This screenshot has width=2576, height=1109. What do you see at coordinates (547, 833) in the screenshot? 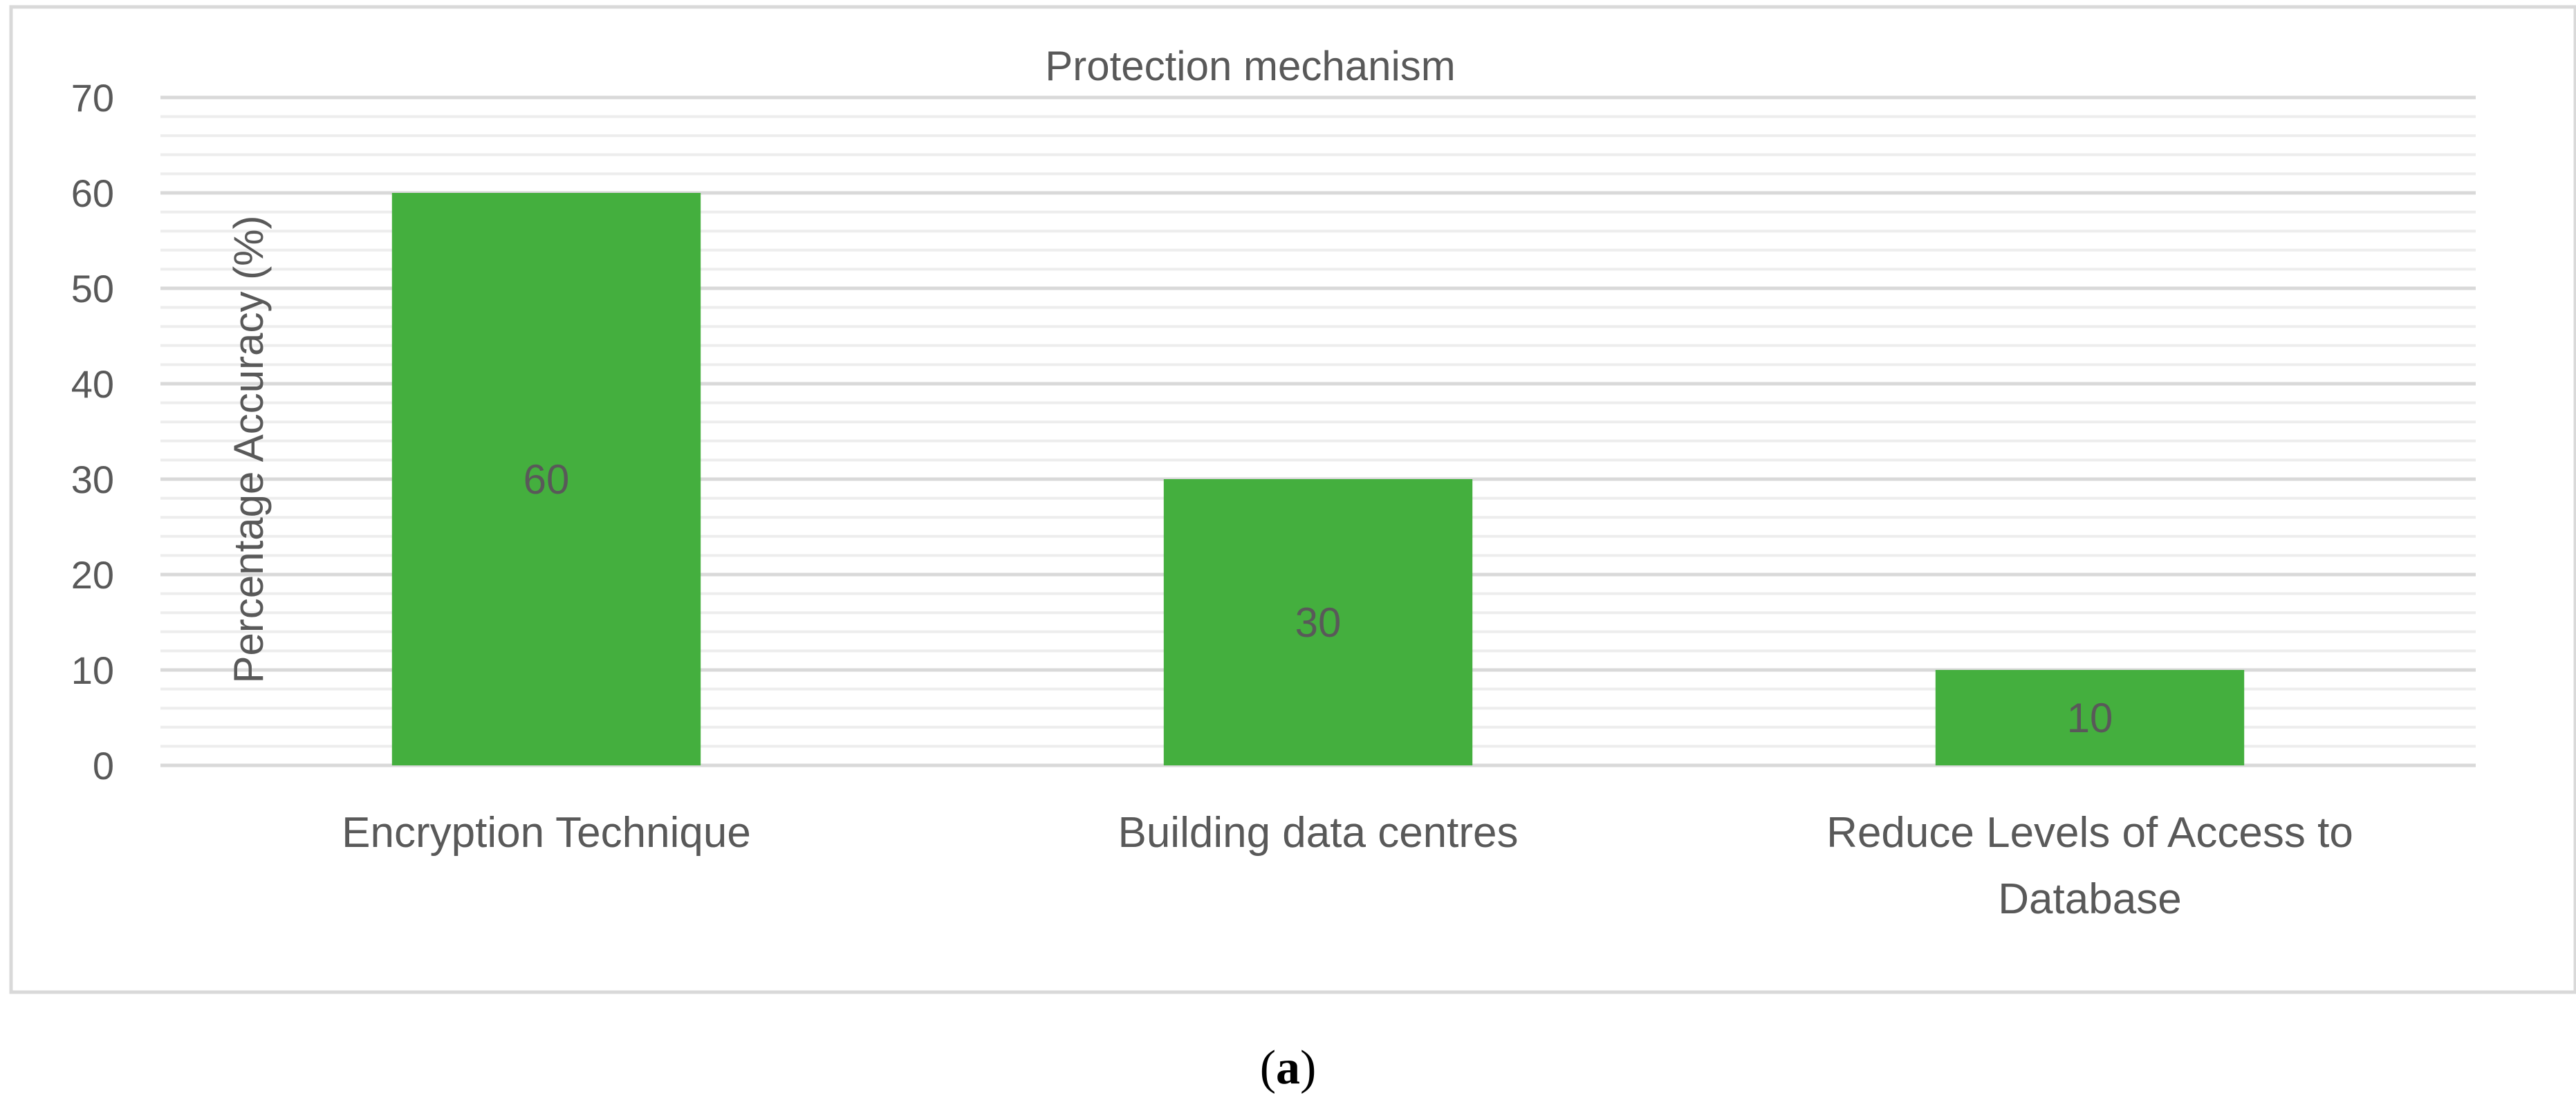
I see `x-category-label: Encryption Technique` at bounding box center [547, 833].